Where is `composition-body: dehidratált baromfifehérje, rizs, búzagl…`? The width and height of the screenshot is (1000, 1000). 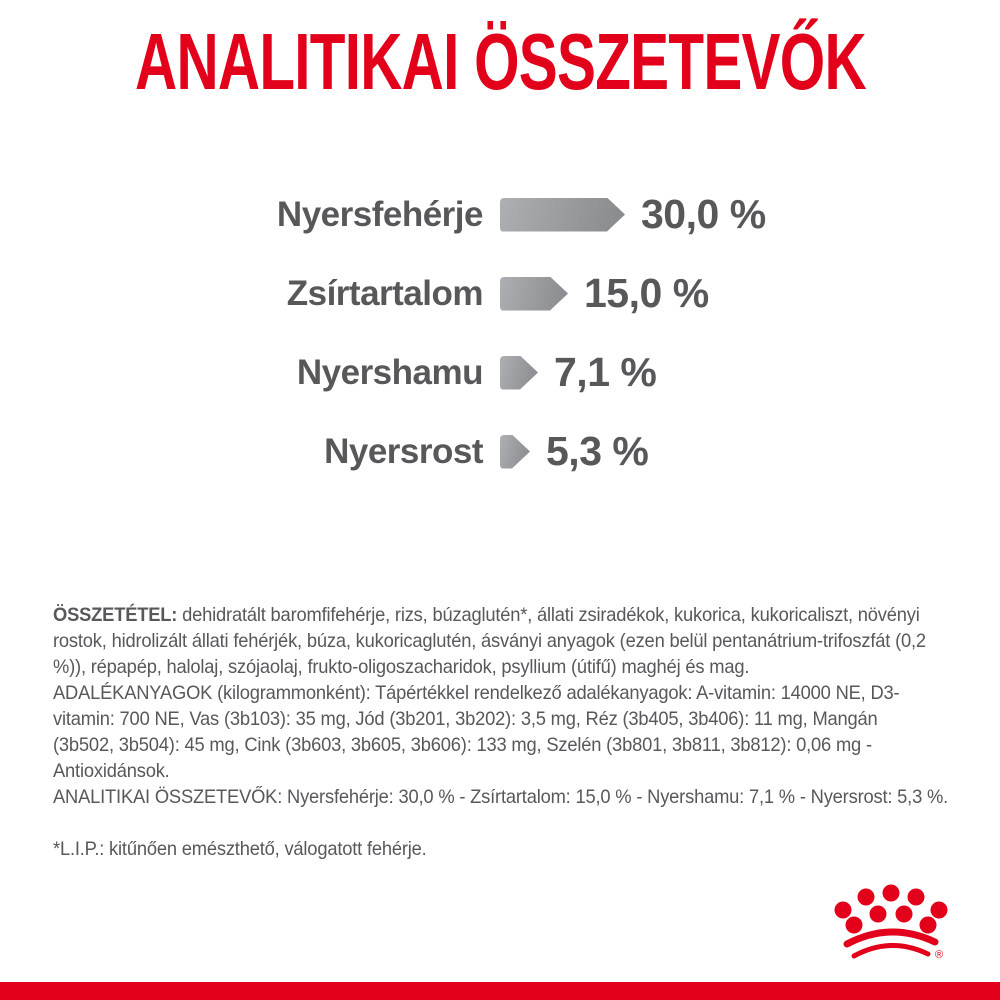 composition-body: dehidratált baromfifehérje, rizs, búzagl… is located at coordinates (489, 641).